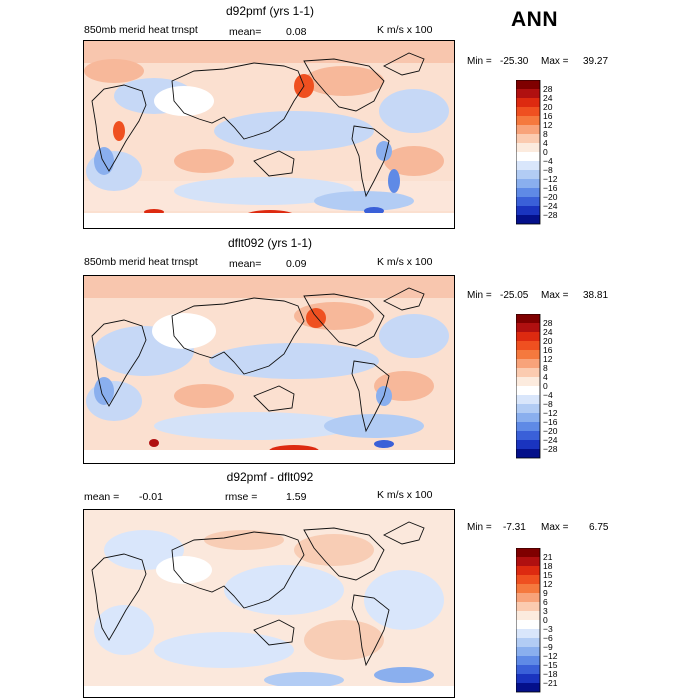 The height and width of the screenshot is (700, 700). I want to click on panel-1-level-4: 16, so click(548, 116).